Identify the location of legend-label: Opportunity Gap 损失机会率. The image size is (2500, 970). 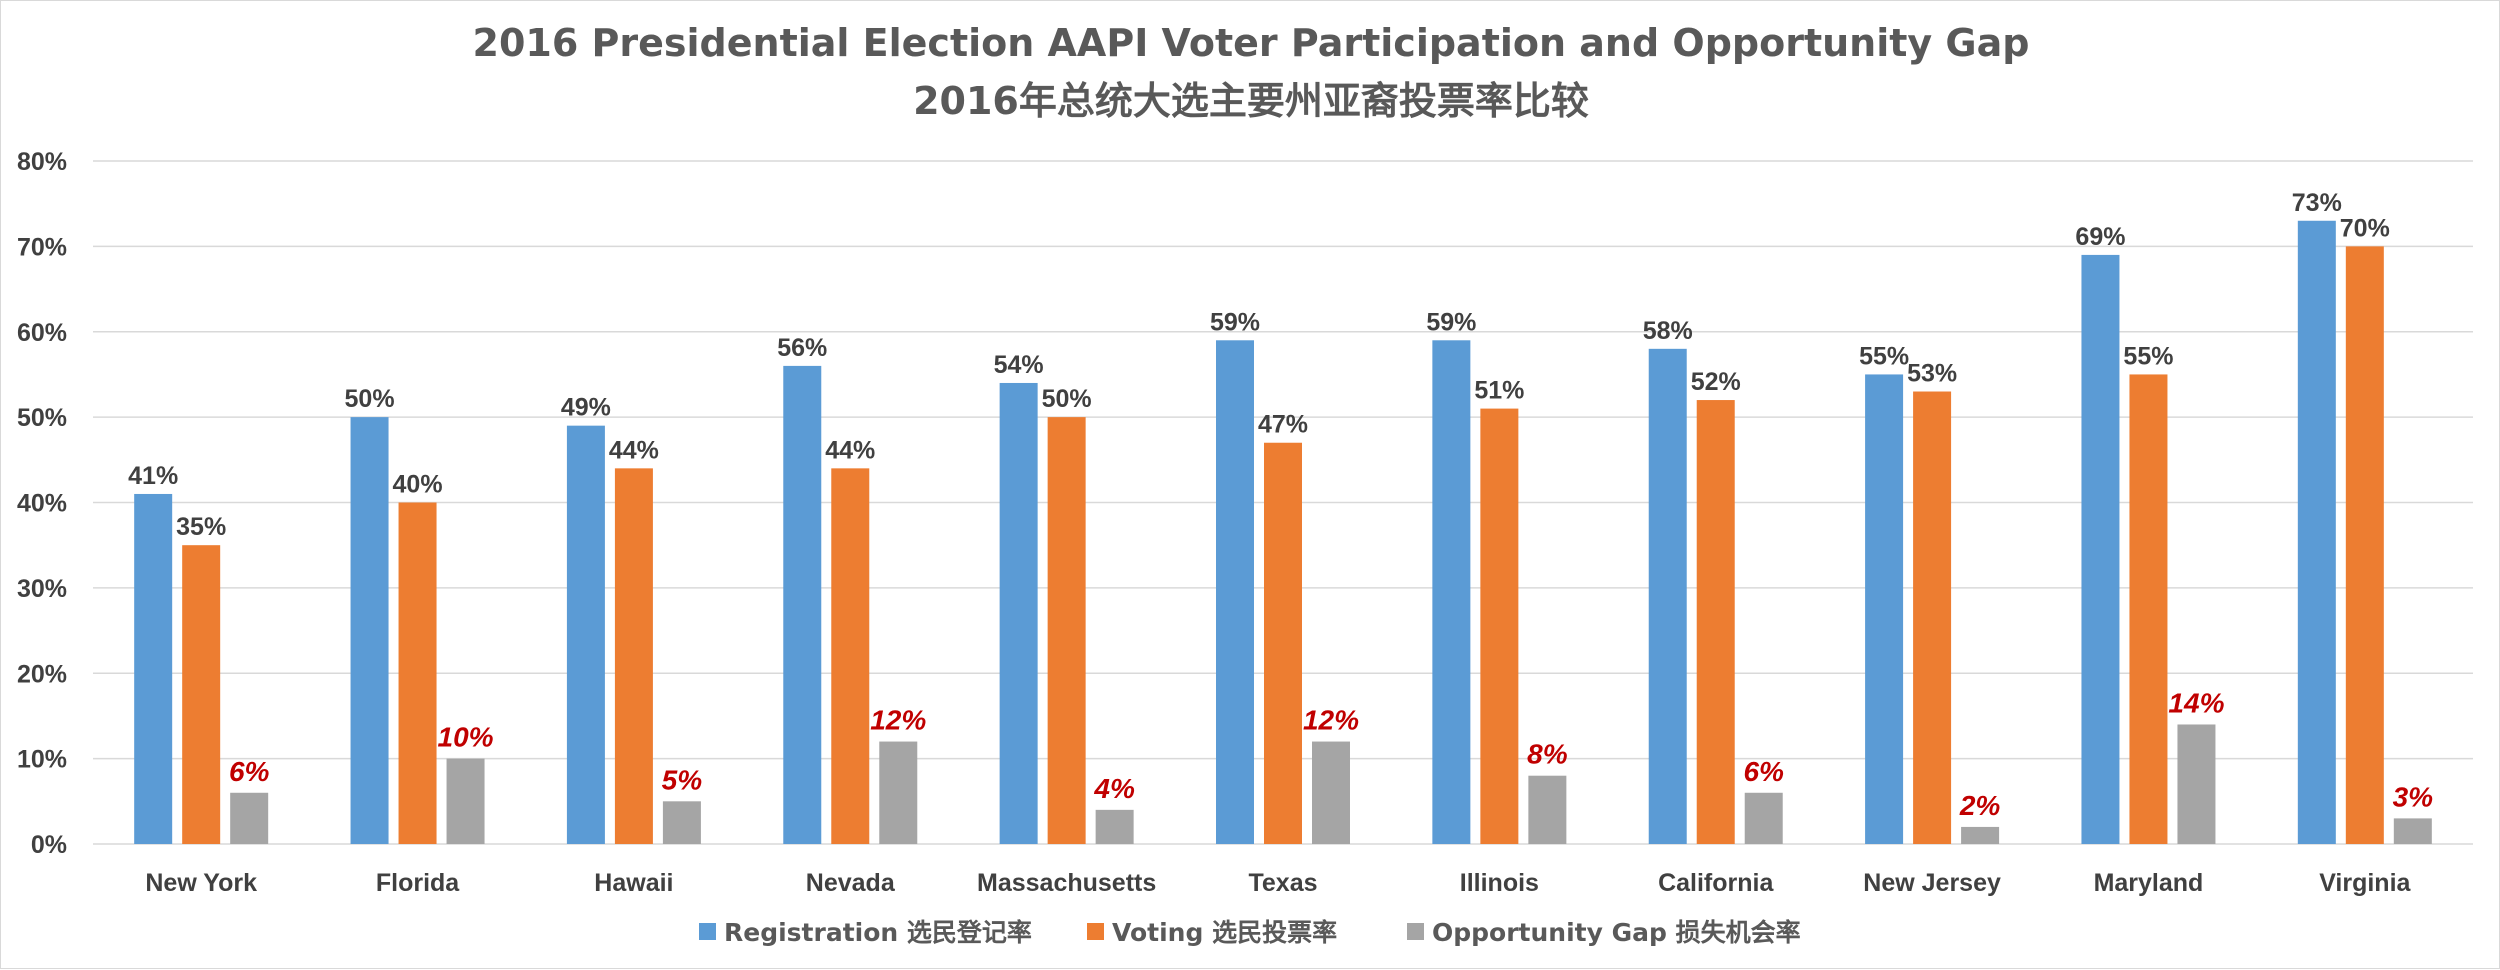
(1616, 932).